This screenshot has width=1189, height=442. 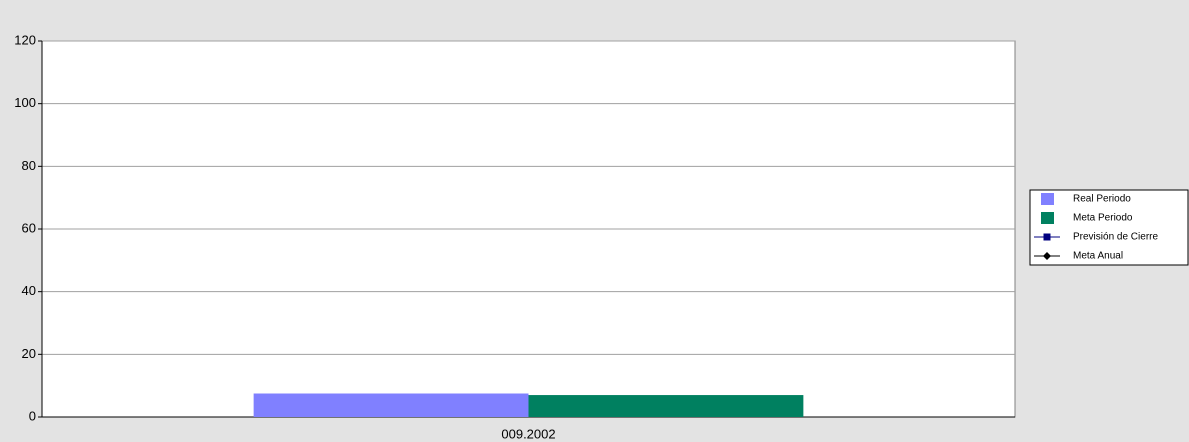 What do you see at coordinates (29, 353) in the screenshot?
I see `y-tick-label: 20` at bounding box center [29, 353].